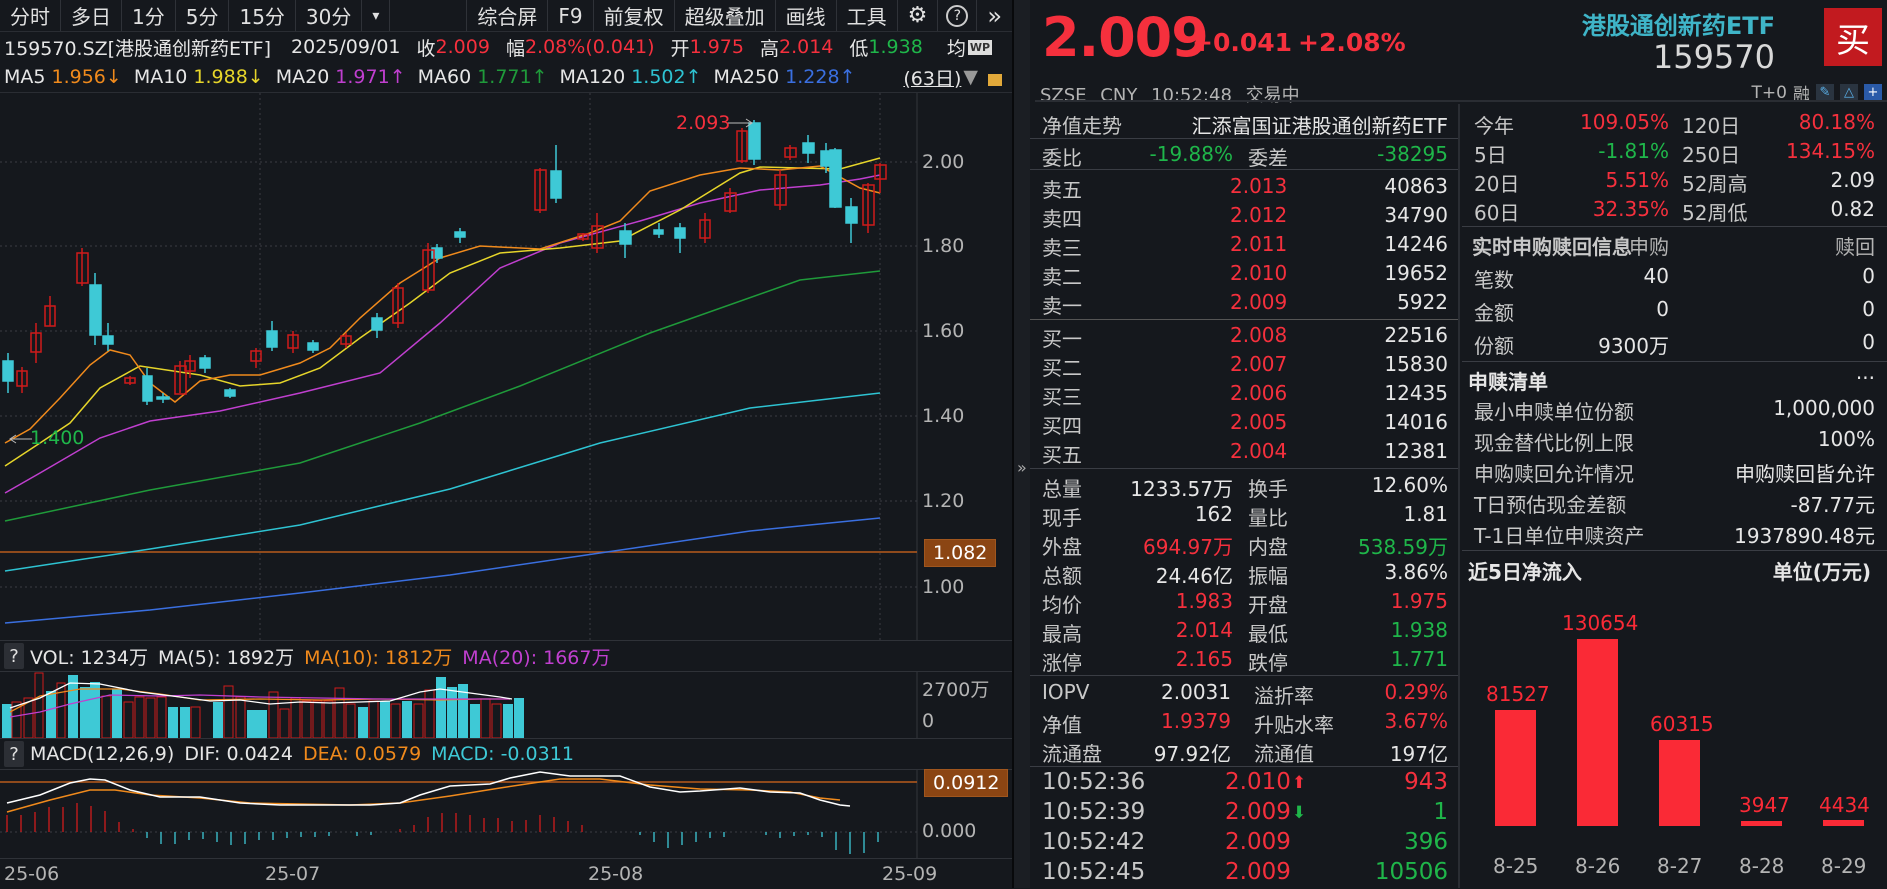 The height and width of the screenshot is (889, 1887). Describe the element at coordinates (1062, 547) in the screenshot. I see `detail-label: 外盘` at that location.